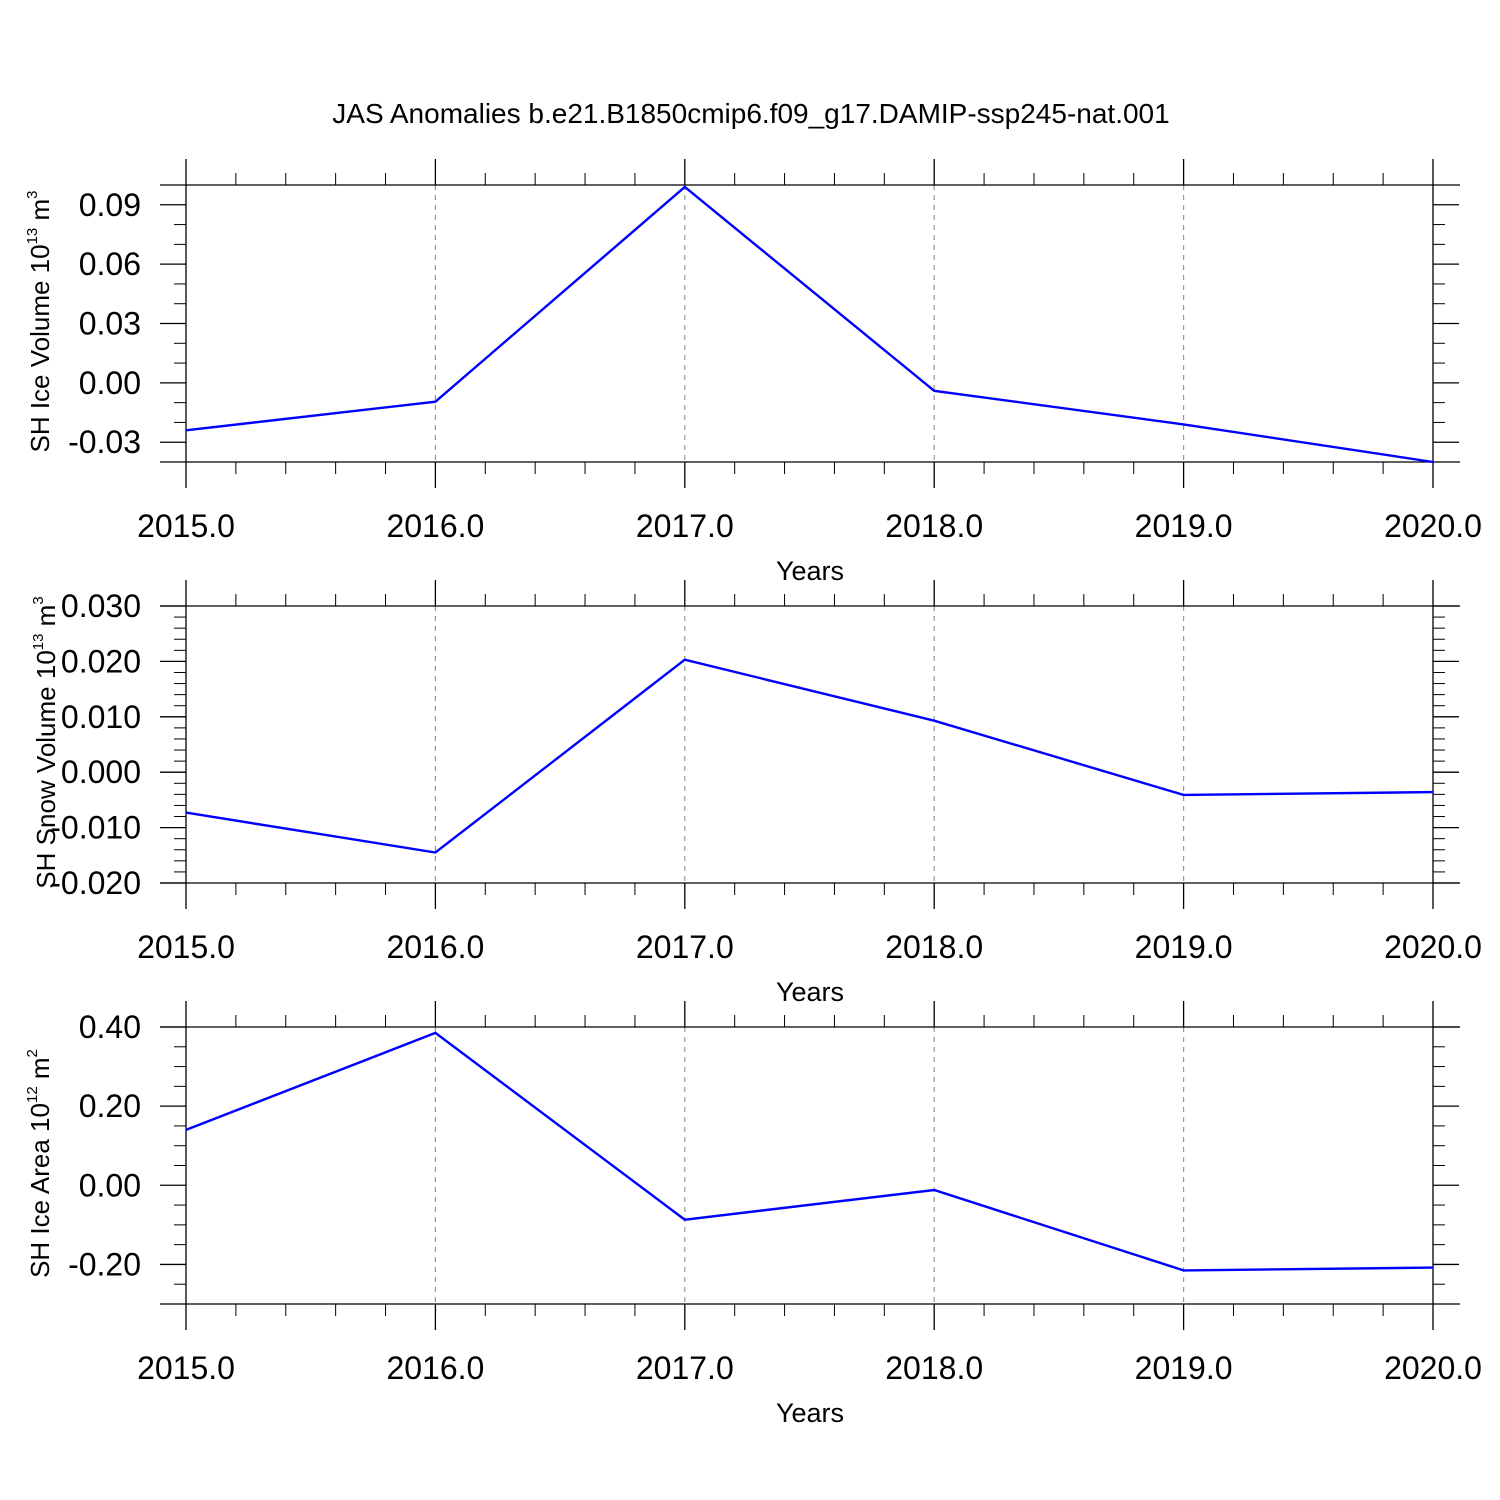 The image size is (1500, 1500). What do you see at coordinates (32, 1053) in the screenshot?
I see `y-axis-label-unit-exponent: 2` at bounding box center [32, 1053].